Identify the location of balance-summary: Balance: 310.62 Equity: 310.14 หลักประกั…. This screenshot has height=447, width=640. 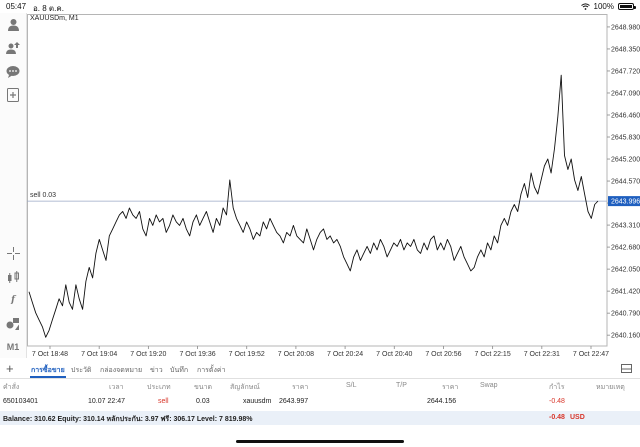
(128, 419).